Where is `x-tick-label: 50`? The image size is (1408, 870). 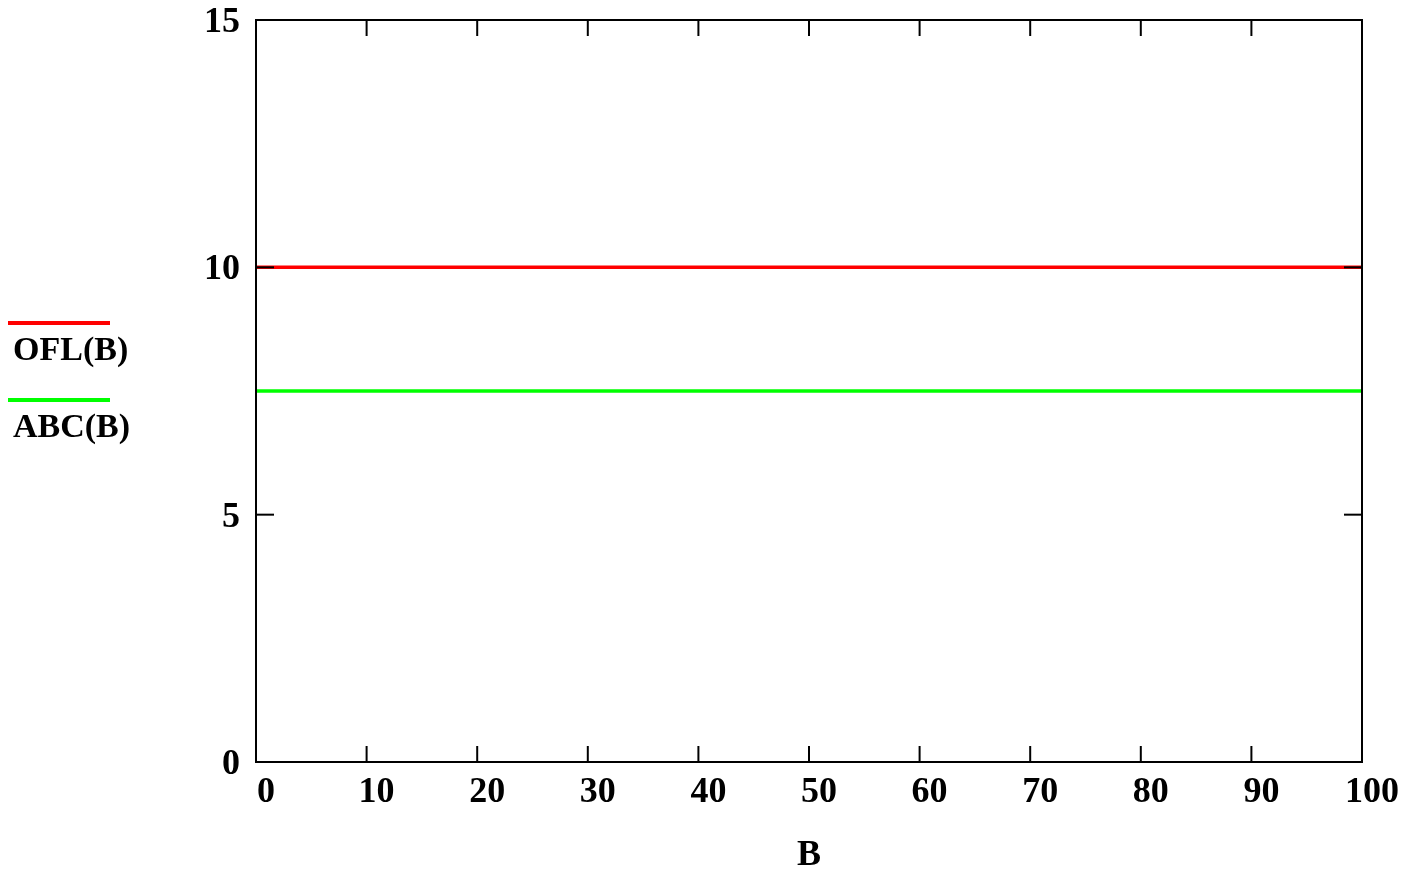
x-tick-label: 50 is located at coordinates (819, 790).